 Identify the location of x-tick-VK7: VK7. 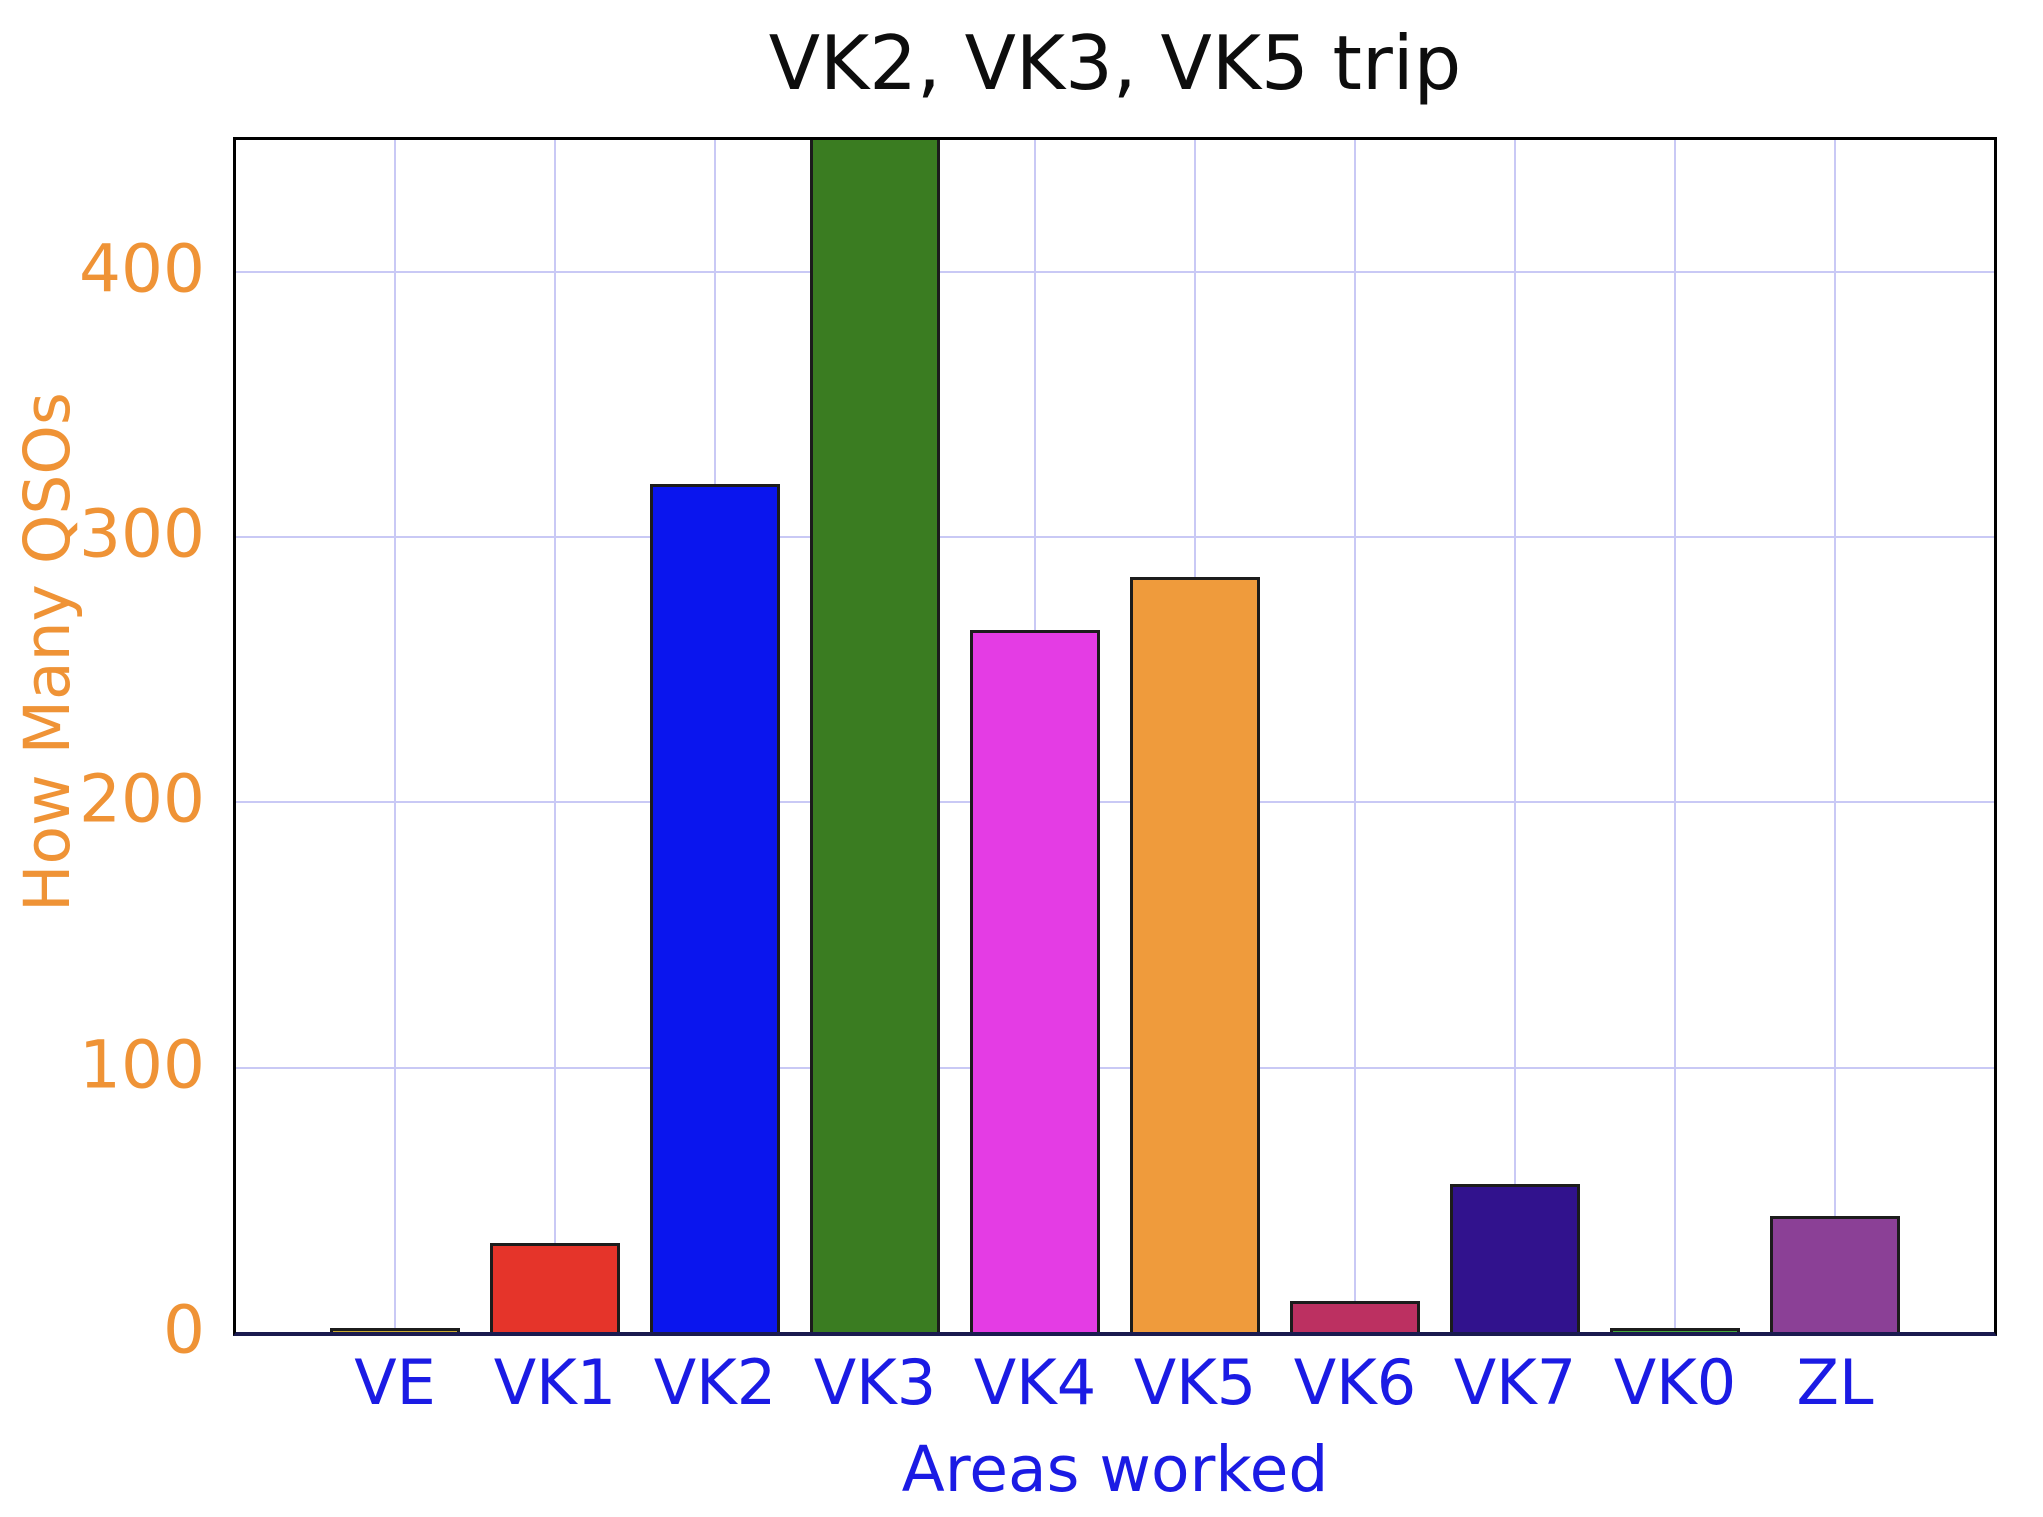
(1515, 1382).